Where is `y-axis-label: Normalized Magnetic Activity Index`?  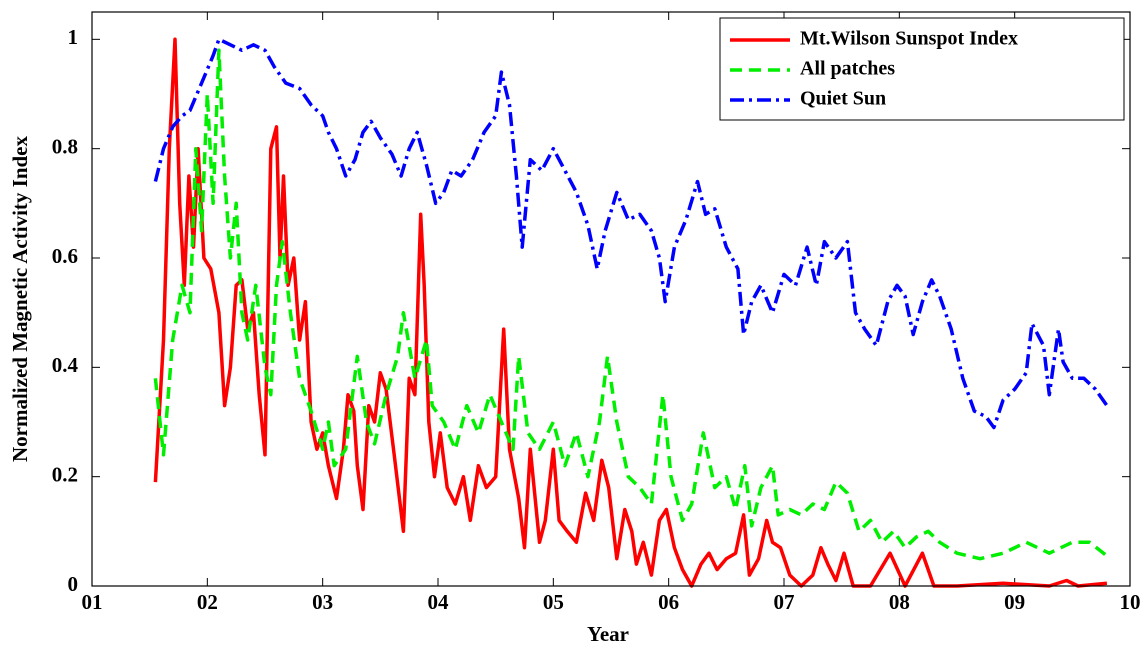 y-axis-label: Normalized Magnetic Activity Index is located at coordinates (20, 298).